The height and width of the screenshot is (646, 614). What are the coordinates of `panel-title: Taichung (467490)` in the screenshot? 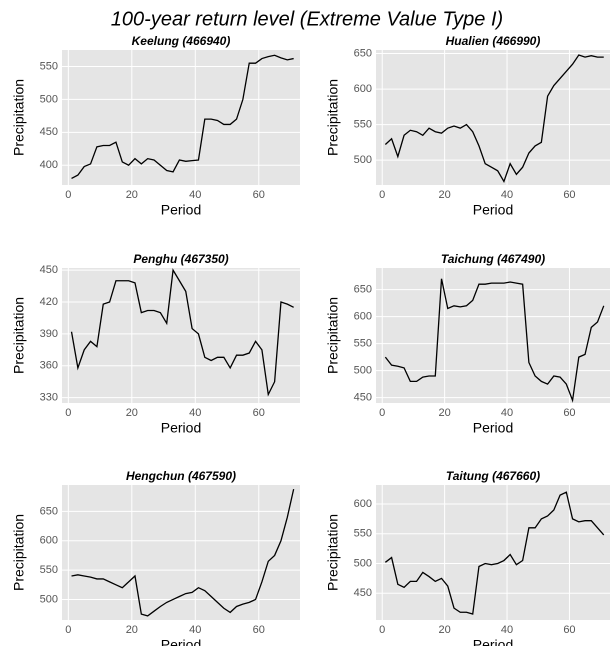 It's located at (493, 259).